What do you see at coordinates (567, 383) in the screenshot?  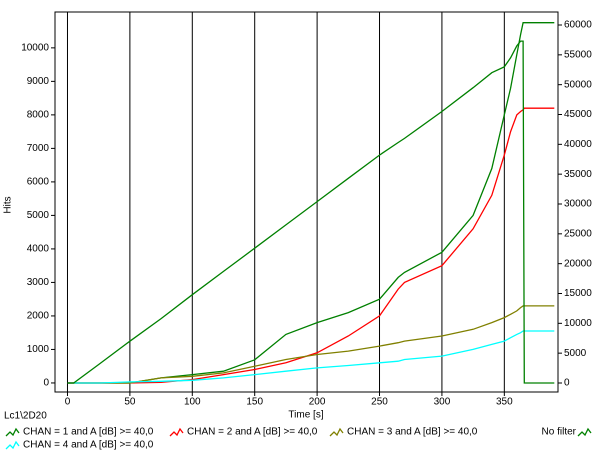 I see `y2-tick-label: 0` at bounding box center [567, 383].